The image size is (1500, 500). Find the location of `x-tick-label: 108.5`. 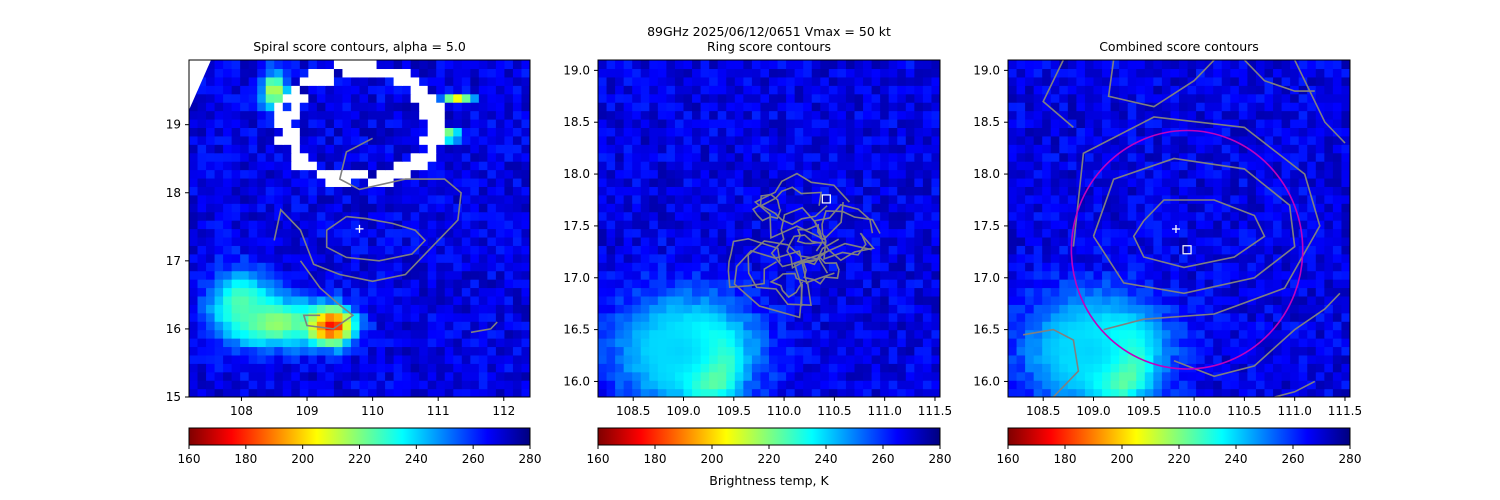

x-tick-label: 108.5 is located at coordinates (633, 411).